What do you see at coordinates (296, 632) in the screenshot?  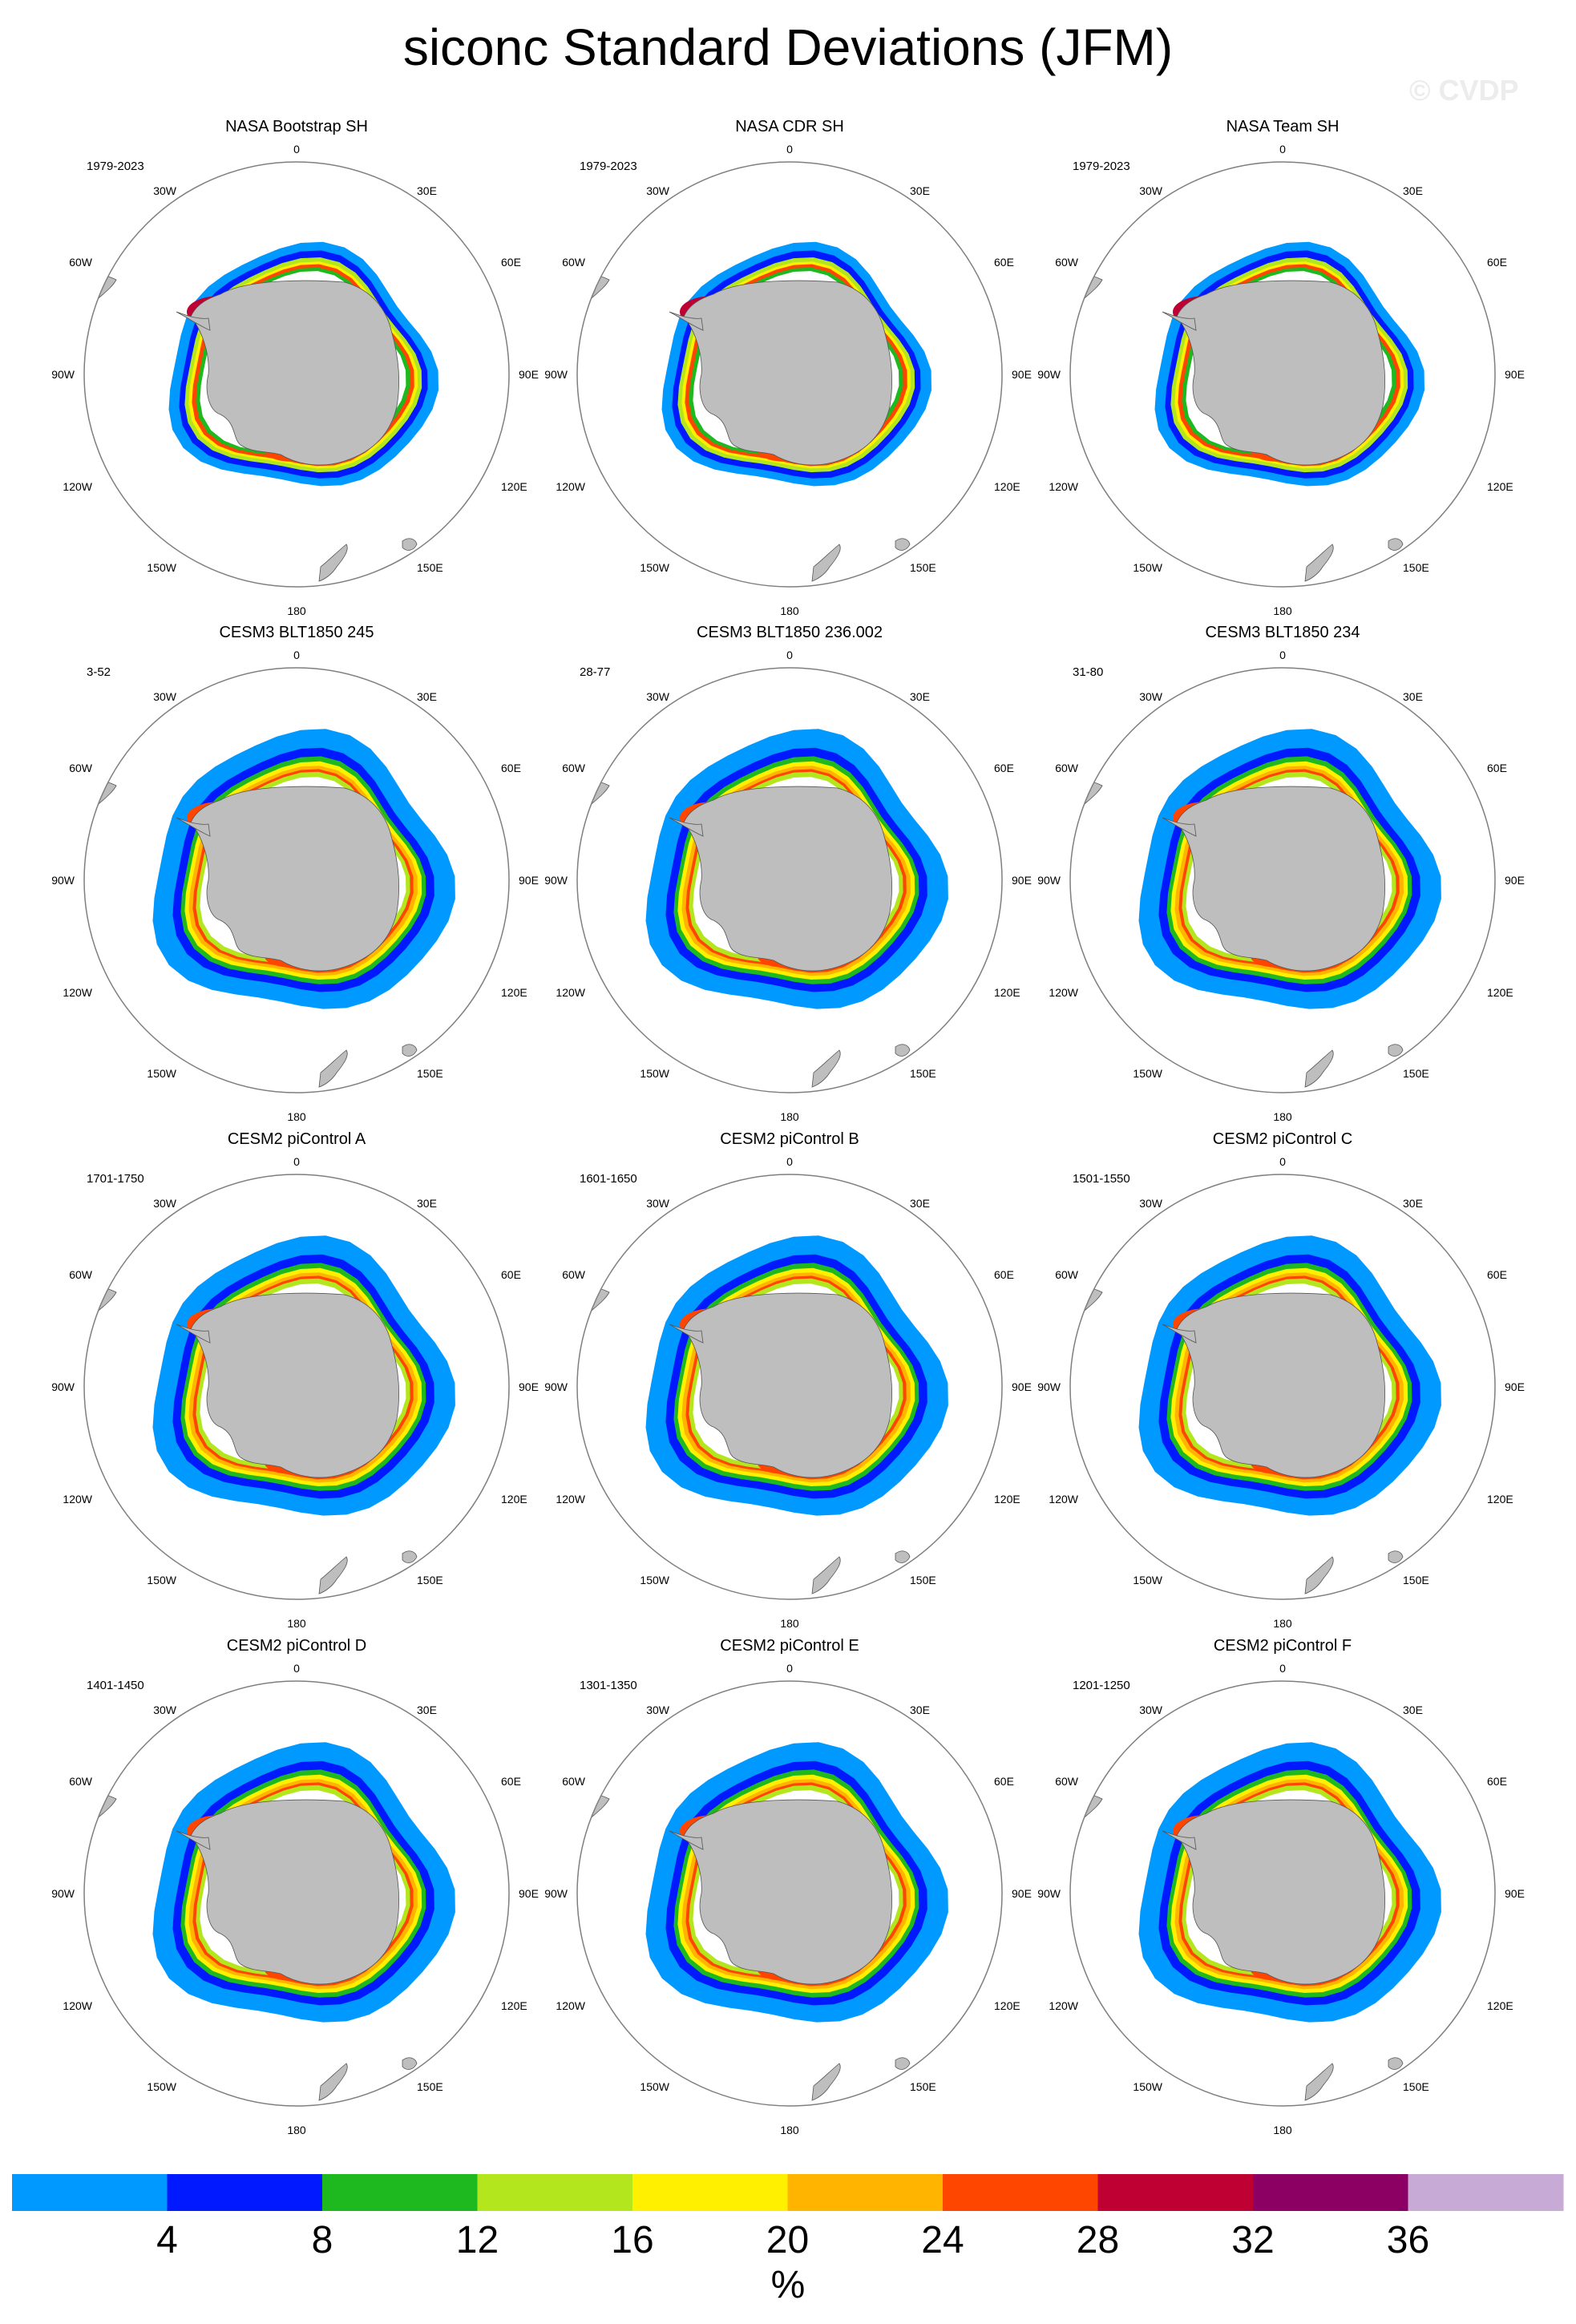 I see `panel-title: CESM3 BLT1850 245` at bounding box center [296, 632].